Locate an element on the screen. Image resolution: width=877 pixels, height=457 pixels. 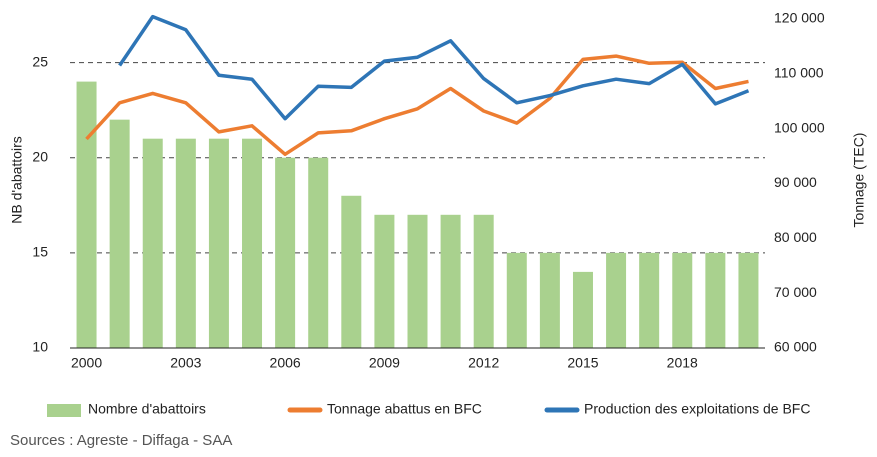
y-tick-label: 15 is located at coordinates (40, 252).